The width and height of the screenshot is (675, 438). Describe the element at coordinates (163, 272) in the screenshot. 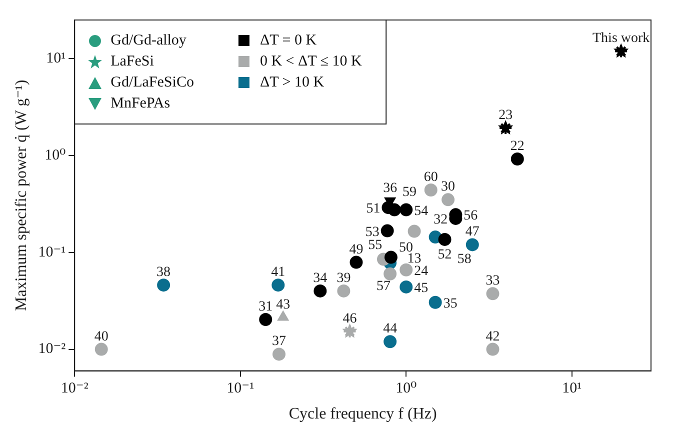

I see `annotation: 38` at that location.